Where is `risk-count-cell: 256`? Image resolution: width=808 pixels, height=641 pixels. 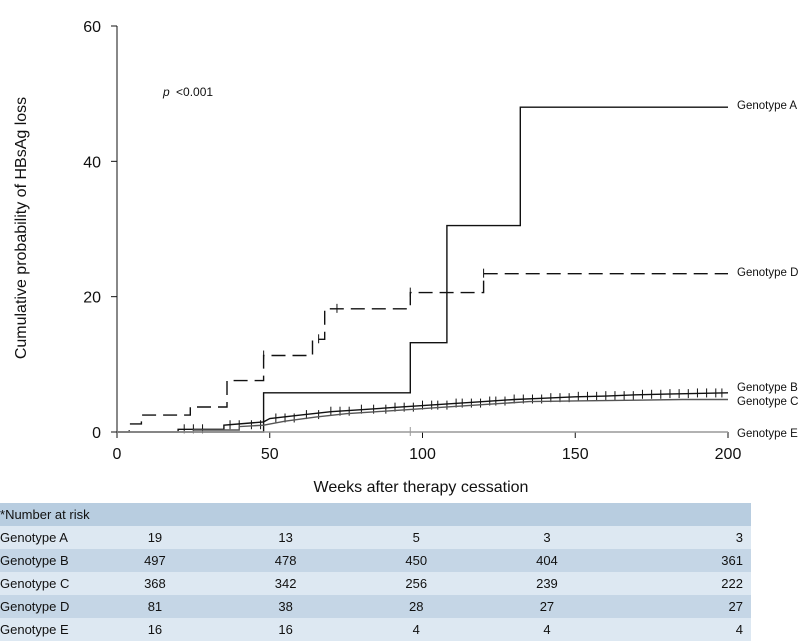 risk-count-cell: 256 is located at coordinates (416, 583).